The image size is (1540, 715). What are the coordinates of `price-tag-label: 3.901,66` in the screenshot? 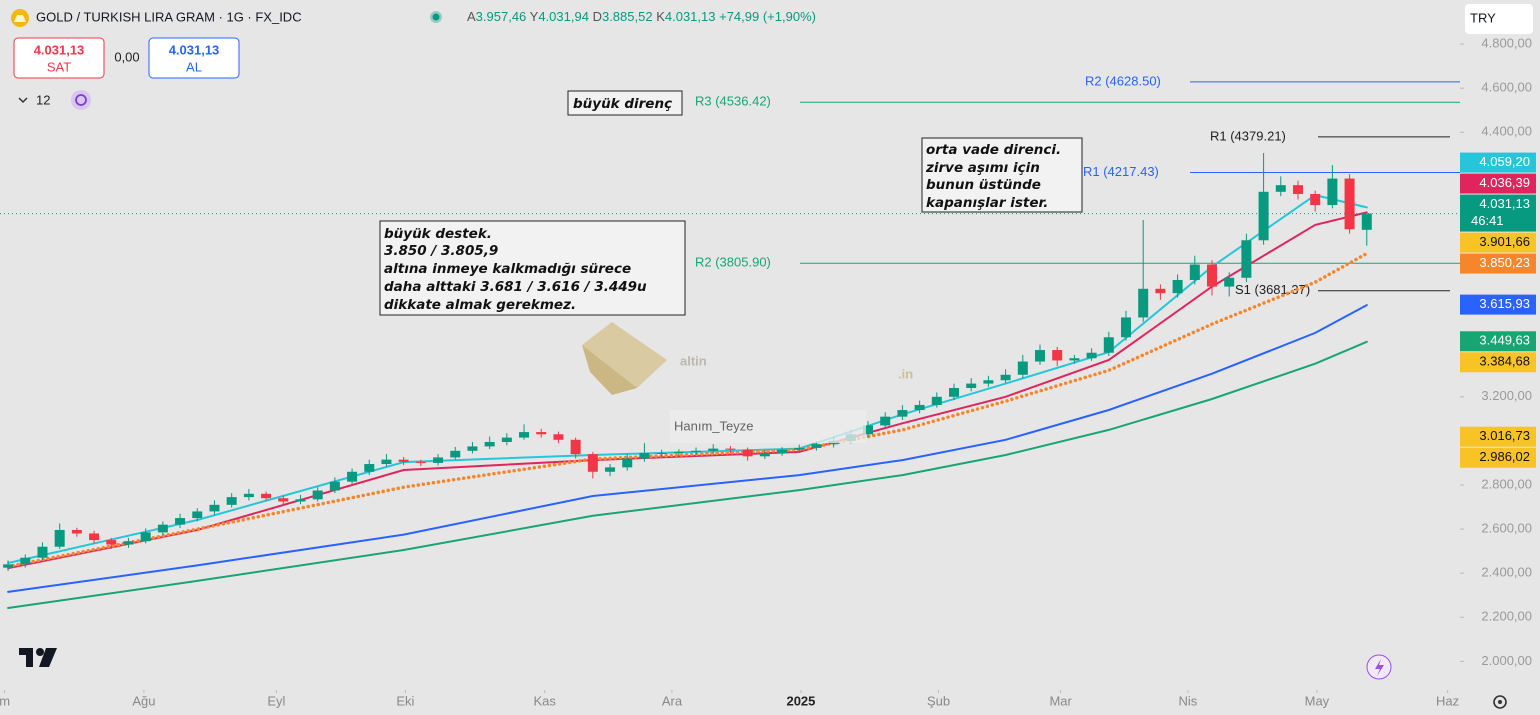 It's located at (1504, 241).